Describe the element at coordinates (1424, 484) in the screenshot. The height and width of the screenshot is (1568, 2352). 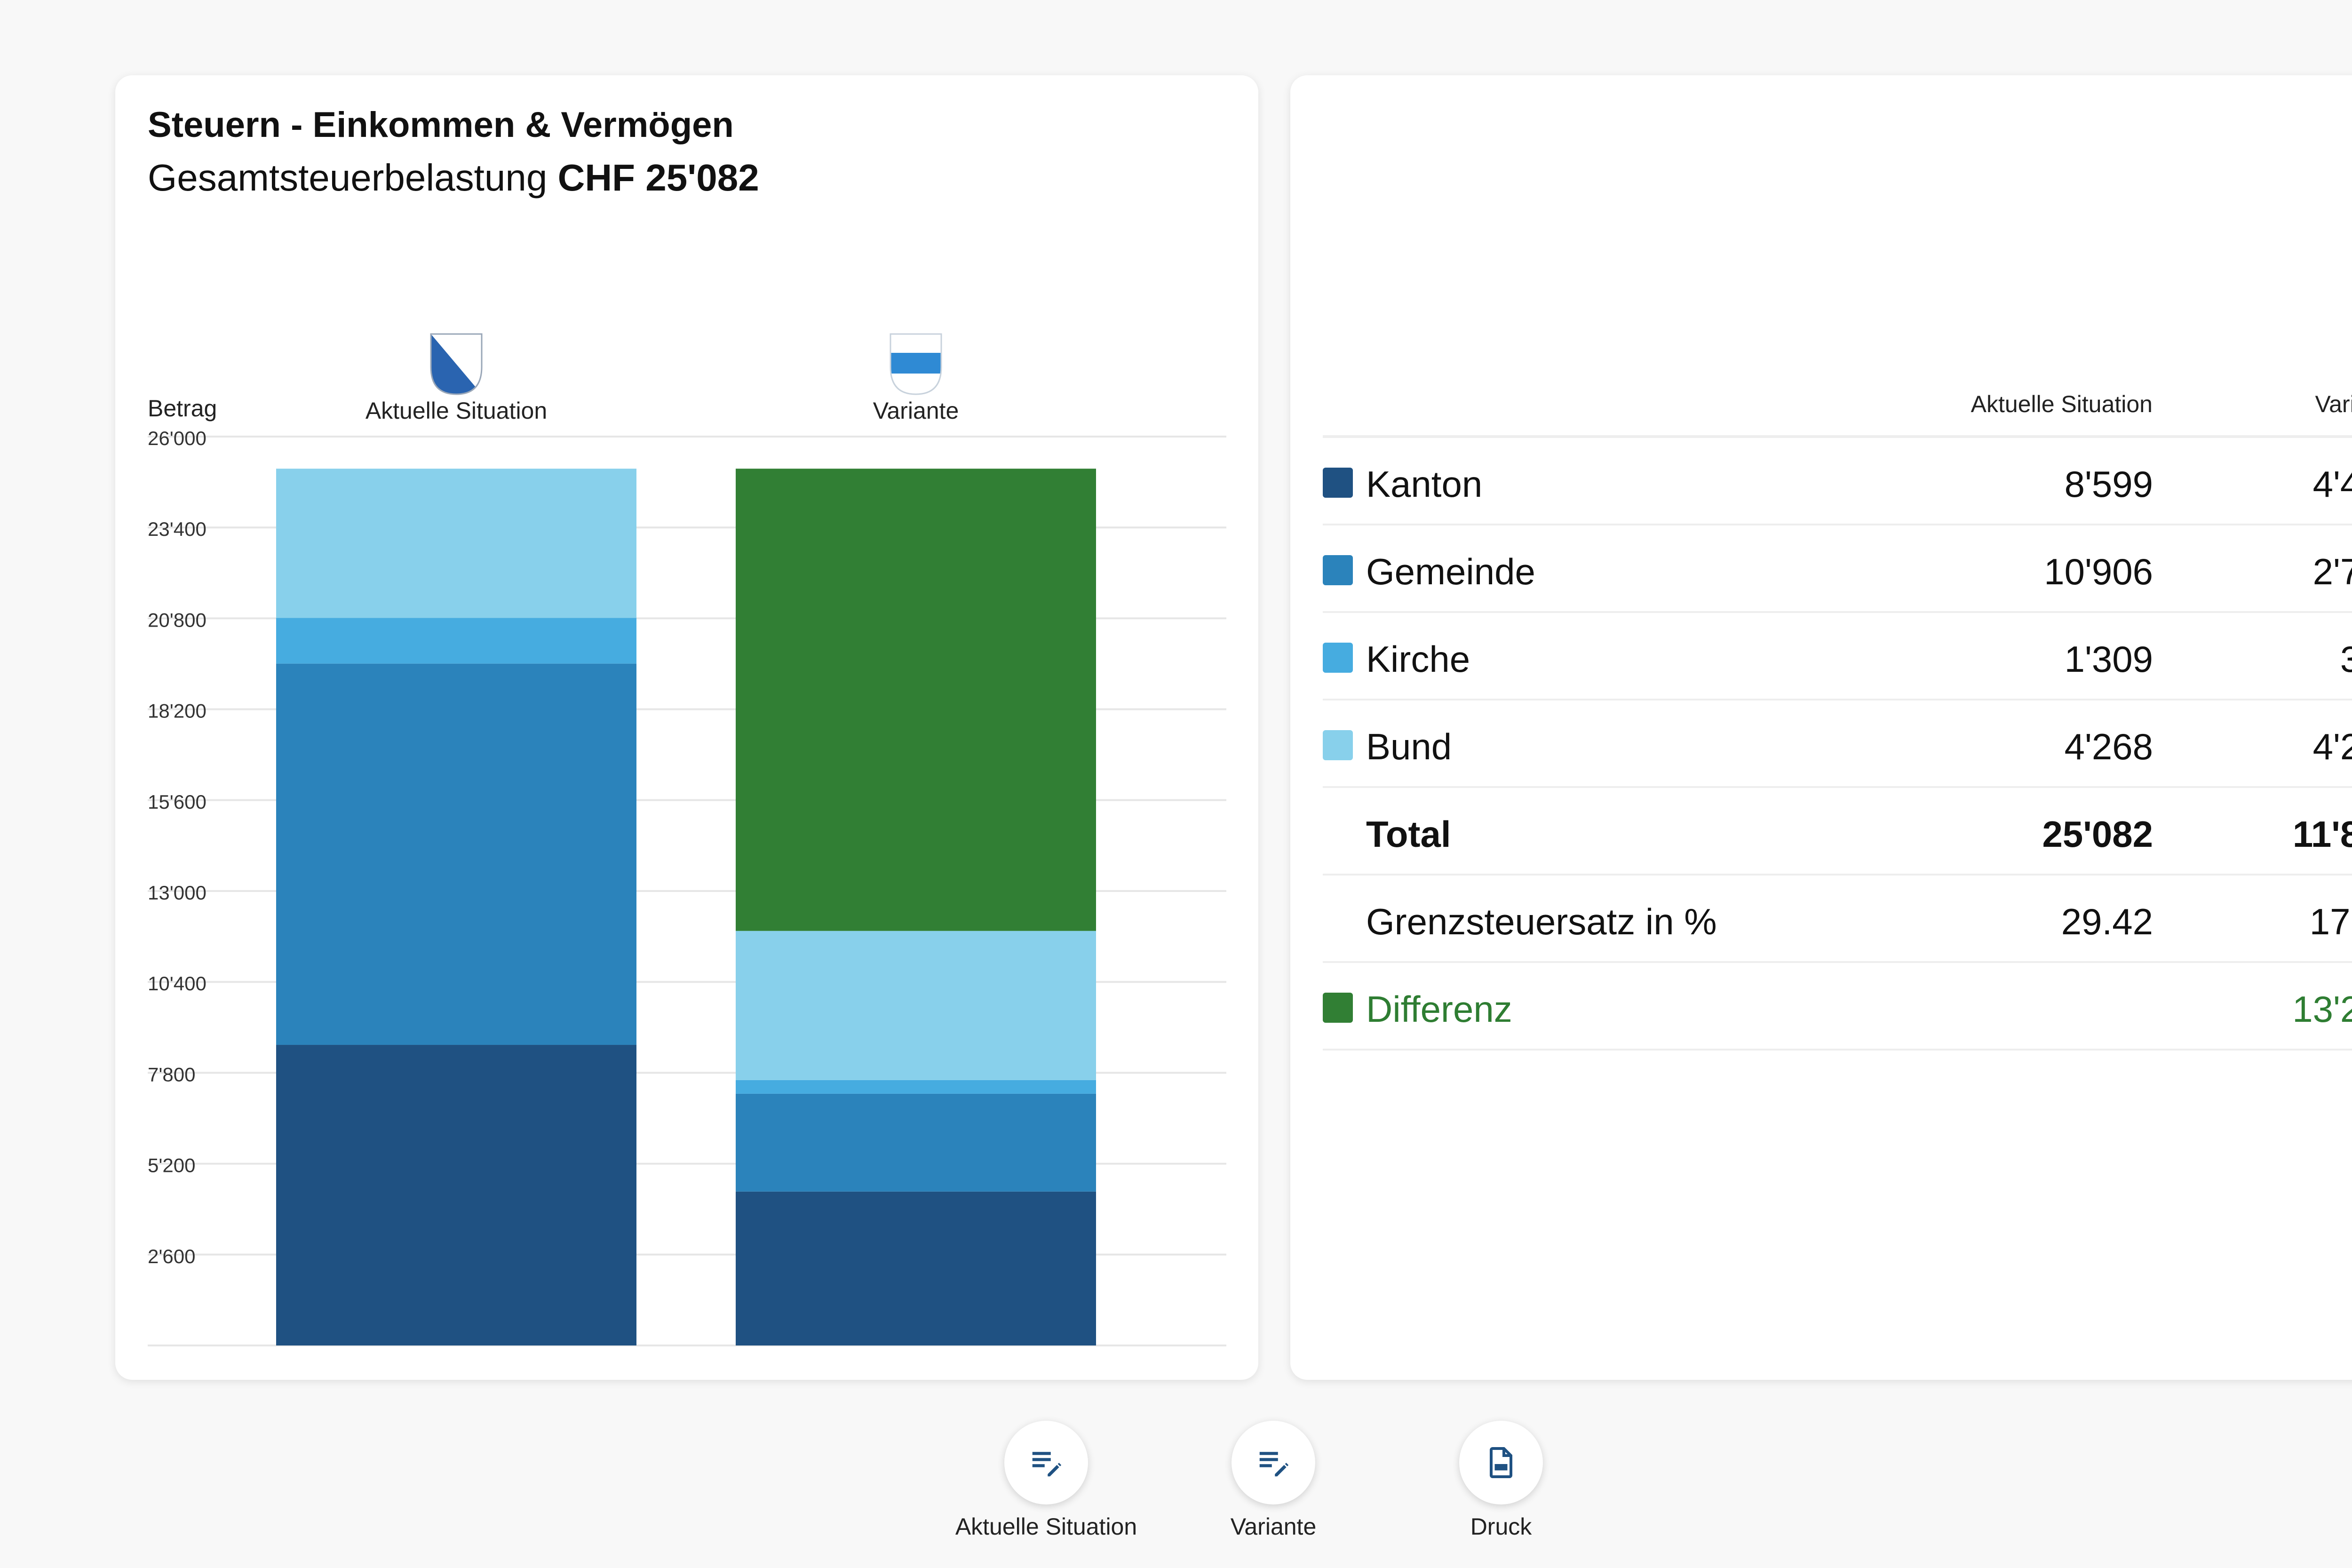
I see `row-label: Kanton` at that location.